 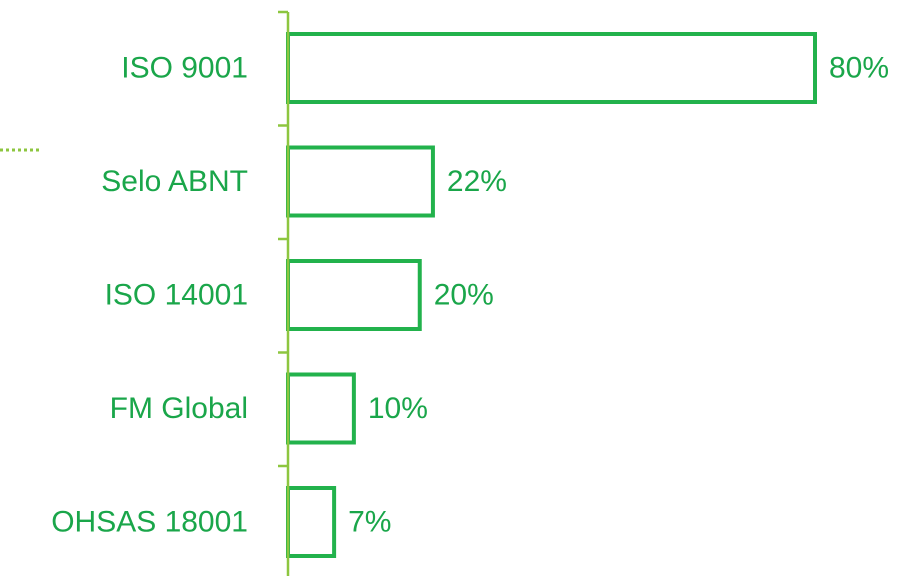 I want to click on category-label: ISO 14001, so click(x=176, y=295).